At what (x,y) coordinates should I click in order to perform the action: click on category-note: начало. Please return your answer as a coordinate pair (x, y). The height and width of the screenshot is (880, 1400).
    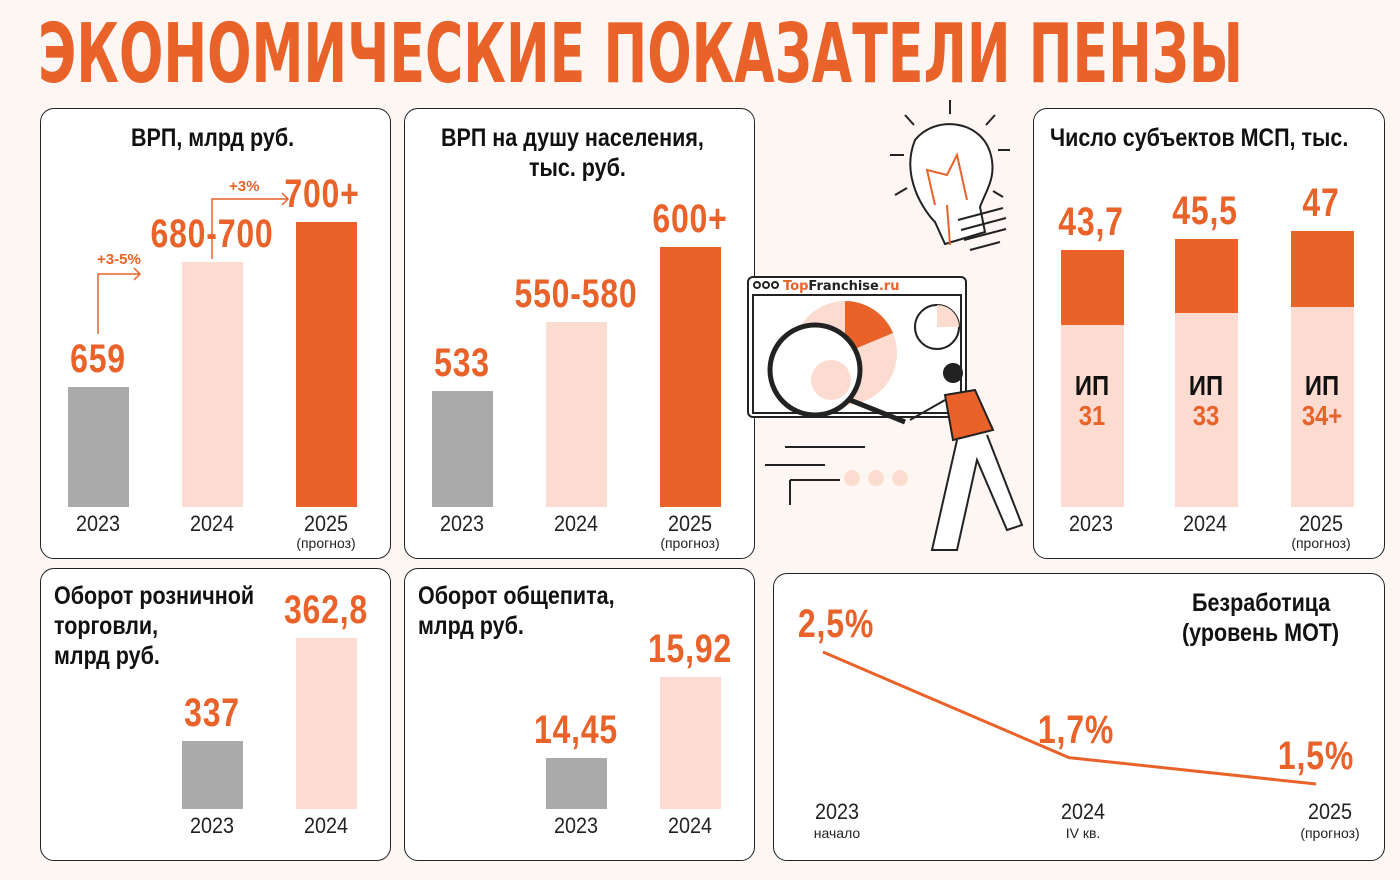
    Looking at the image, I should click on (837, 833).